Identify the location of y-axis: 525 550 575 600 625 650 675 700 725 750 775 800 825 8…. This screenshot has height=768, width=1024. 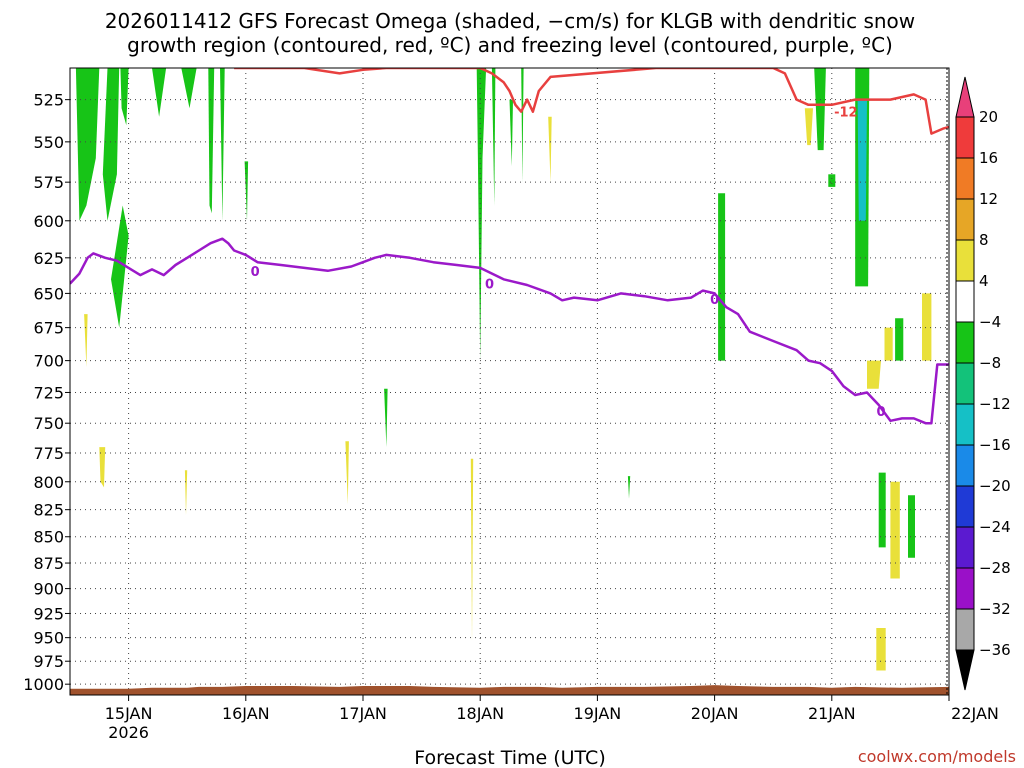
(46, 392).